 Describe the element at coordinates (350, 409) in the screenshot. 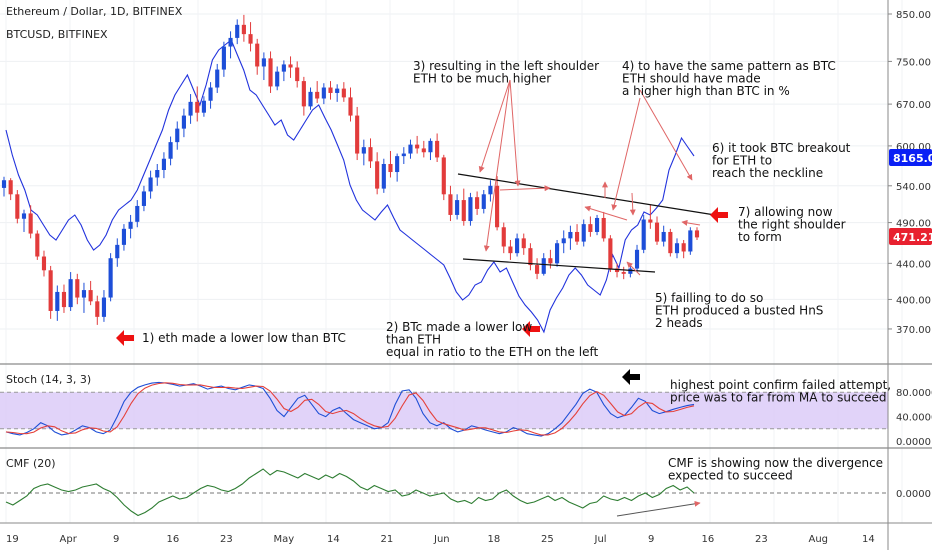

I see `stoch-lines` at that location.